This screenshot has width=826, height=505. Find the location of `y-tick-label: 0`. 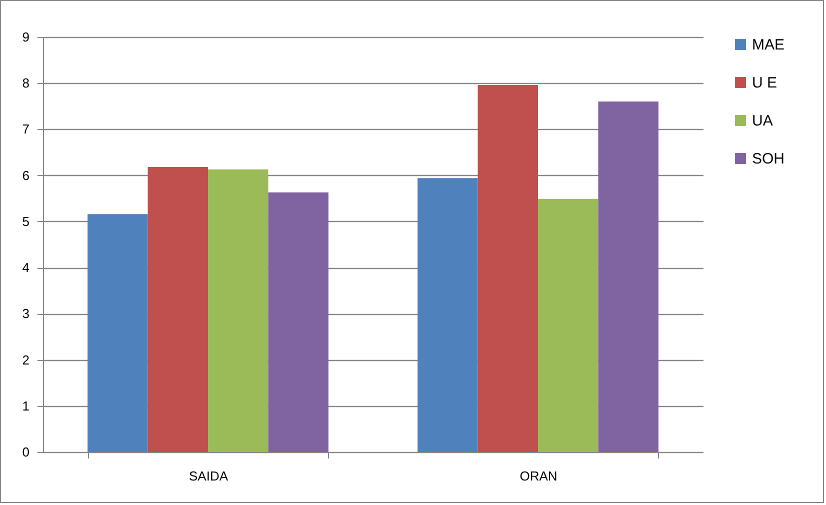

y-tick-label: 0 is located at coordinates (26, 452).